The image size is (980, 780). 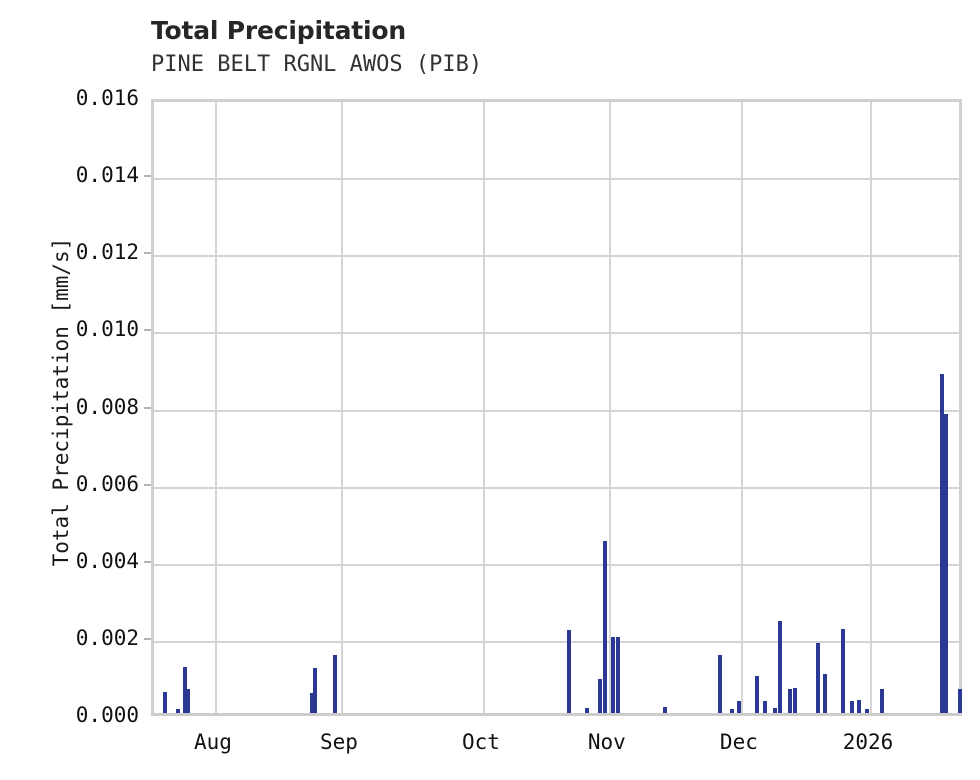 I want to click on x-axis-tick-label: Aug, so click(x=212, y=742).